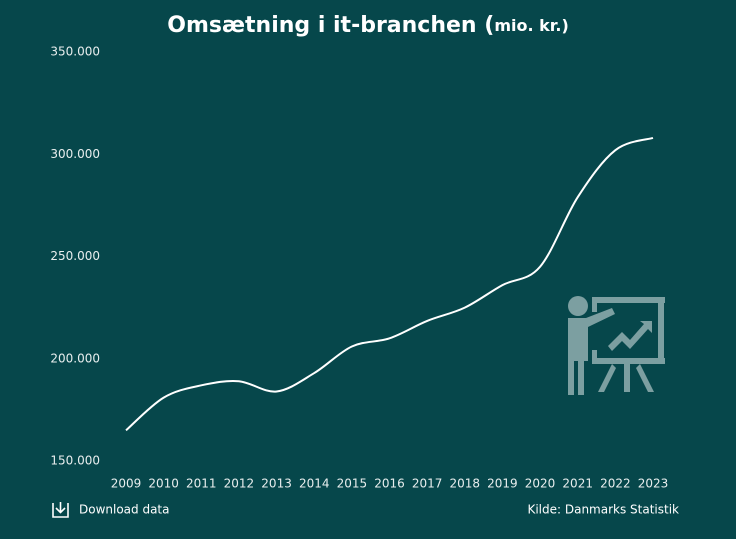  Describe the element at coordinates (603, 510) in the screenshot. I see `source: Kilde: Danmarks Statistik` at that location.